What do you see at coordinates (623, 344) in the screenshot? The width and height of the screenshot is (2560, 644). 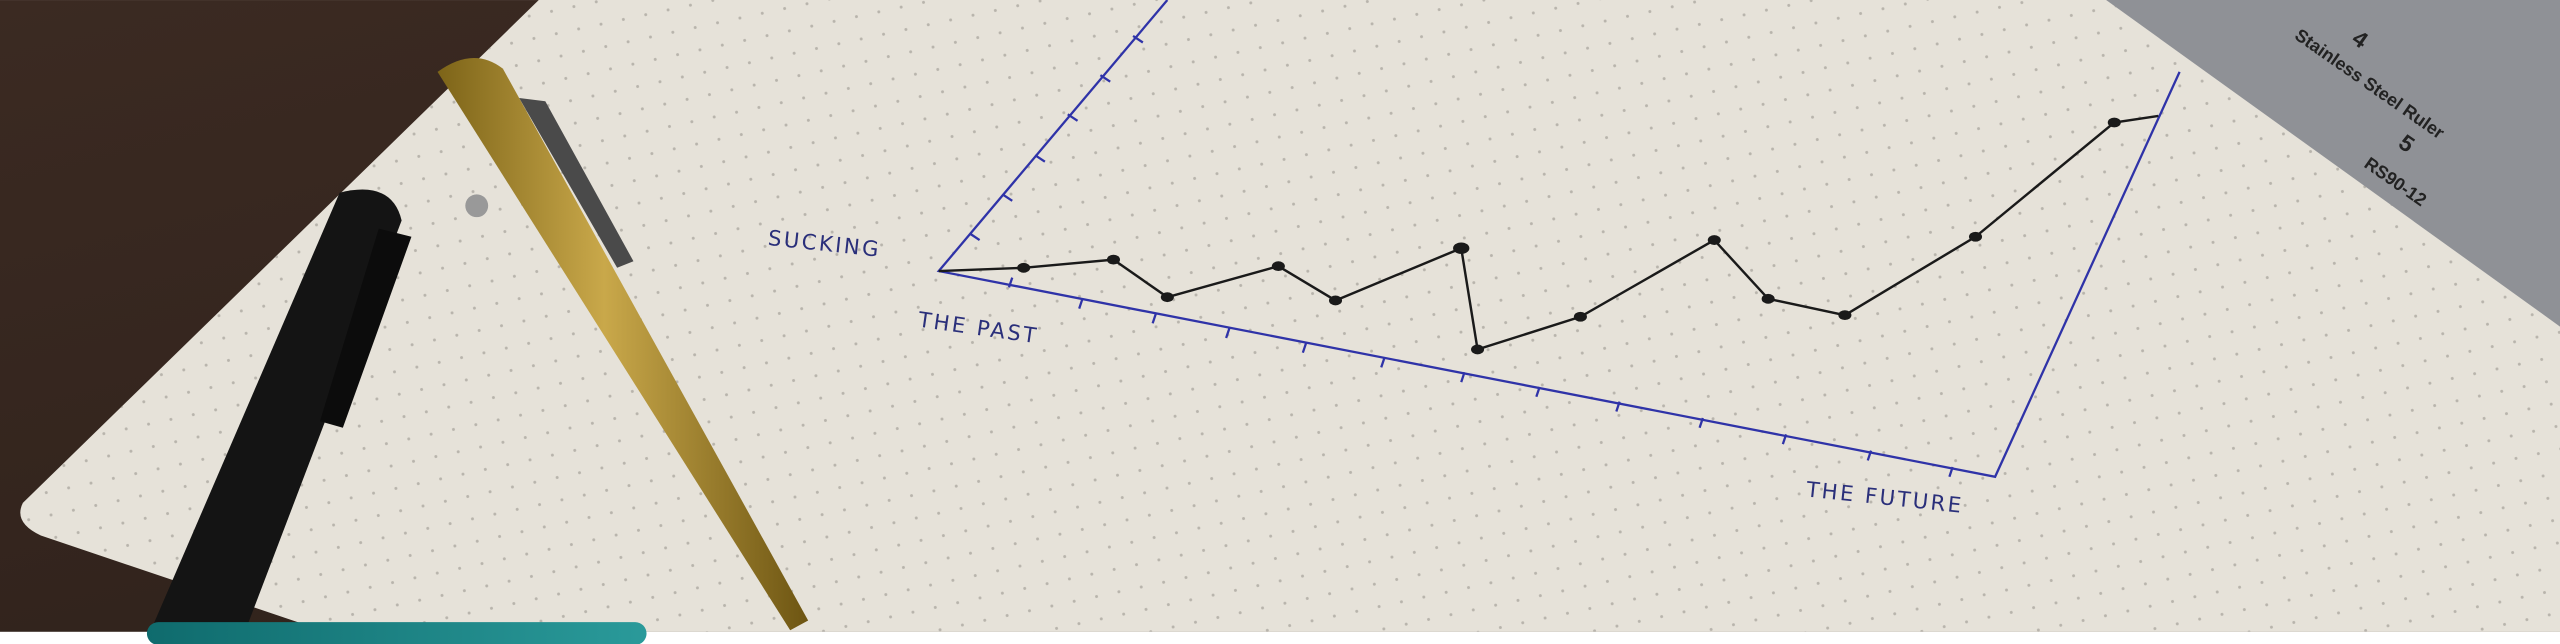 I see `gold-pen` at bounding box center [623, 344].